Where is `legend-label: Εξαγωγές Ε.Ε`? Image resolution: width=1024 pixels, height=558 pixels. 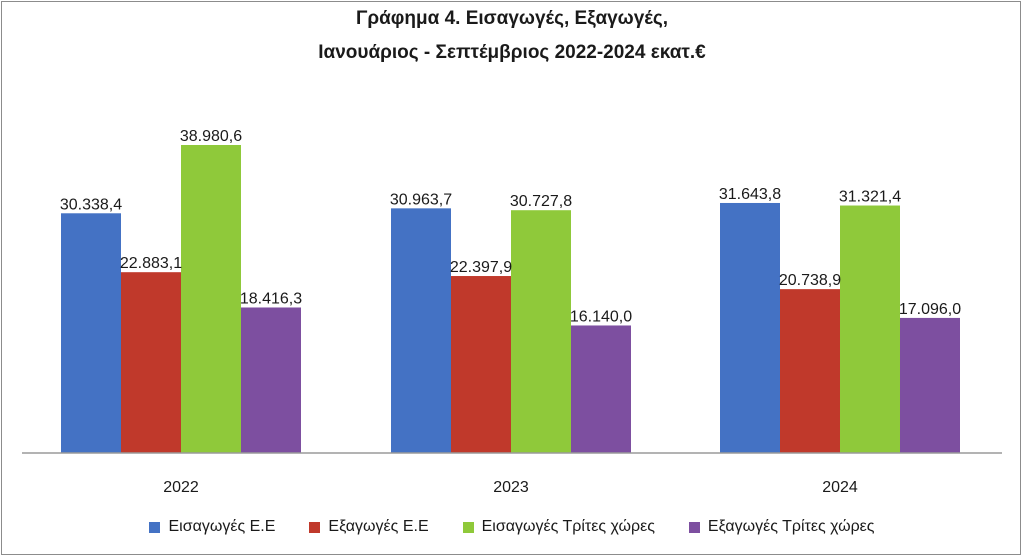
legend-label: Εξαγωγές Ε.Ε is located at coordinates (378, 526).